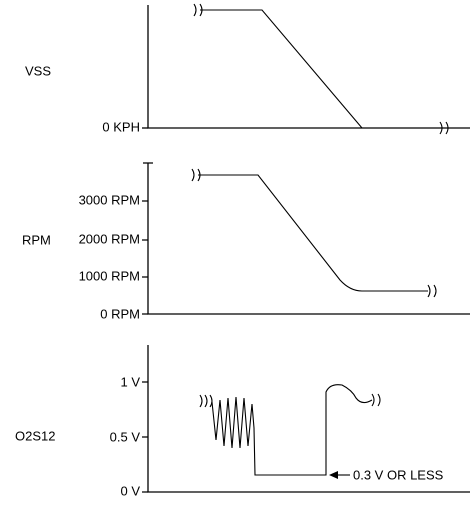  Describe the element at coordinates (130, 490) in the screenshot. I see `tick-label: 0 V` at that location.